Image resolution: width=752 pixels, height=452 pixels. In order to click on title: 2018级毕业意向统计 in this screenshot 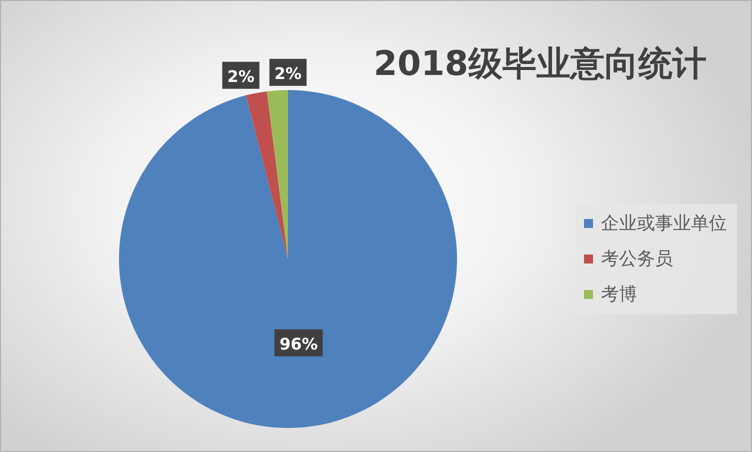, I will do `click(540, 64)`.